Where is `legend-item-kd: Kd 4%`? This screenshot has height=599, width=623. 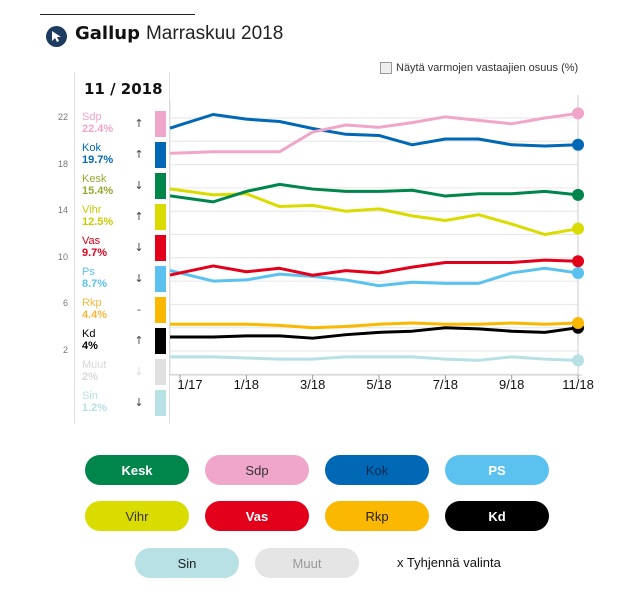 legend-item-kd: Kd 4% is located at coordinates (90, 340).